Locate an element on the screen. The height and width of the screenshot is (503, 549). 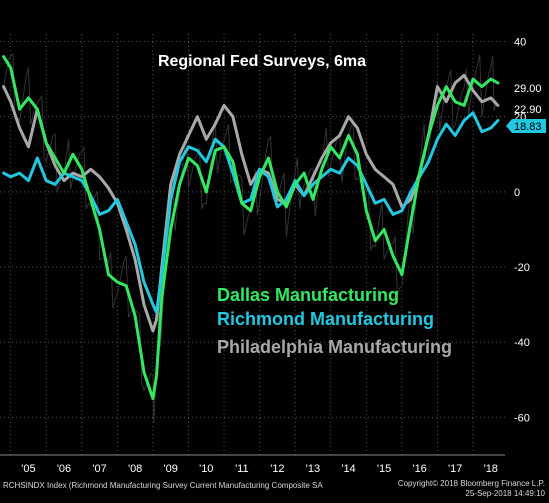
last-value-labels: 29.00 22.90 18.83 is located at coordinates (526, 108).